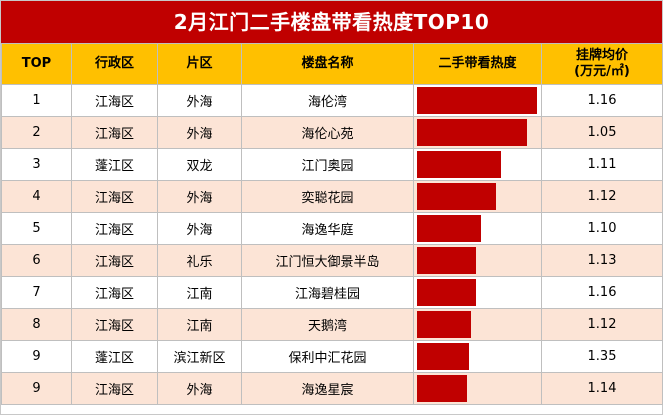 The width and height of the screenshot is (663, 415). I want to click on table-row: 1 江海区 外海 海伦湾 1.16, so click(332, 100).